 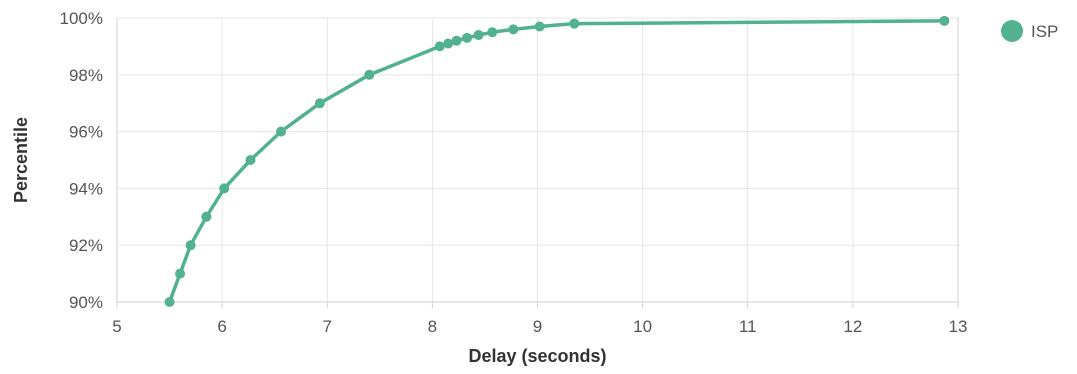 What do you see at coordinates (21, 160) in the screenshot?
I see `y-axis-title: Percentile` at bounding box center [21, 160].